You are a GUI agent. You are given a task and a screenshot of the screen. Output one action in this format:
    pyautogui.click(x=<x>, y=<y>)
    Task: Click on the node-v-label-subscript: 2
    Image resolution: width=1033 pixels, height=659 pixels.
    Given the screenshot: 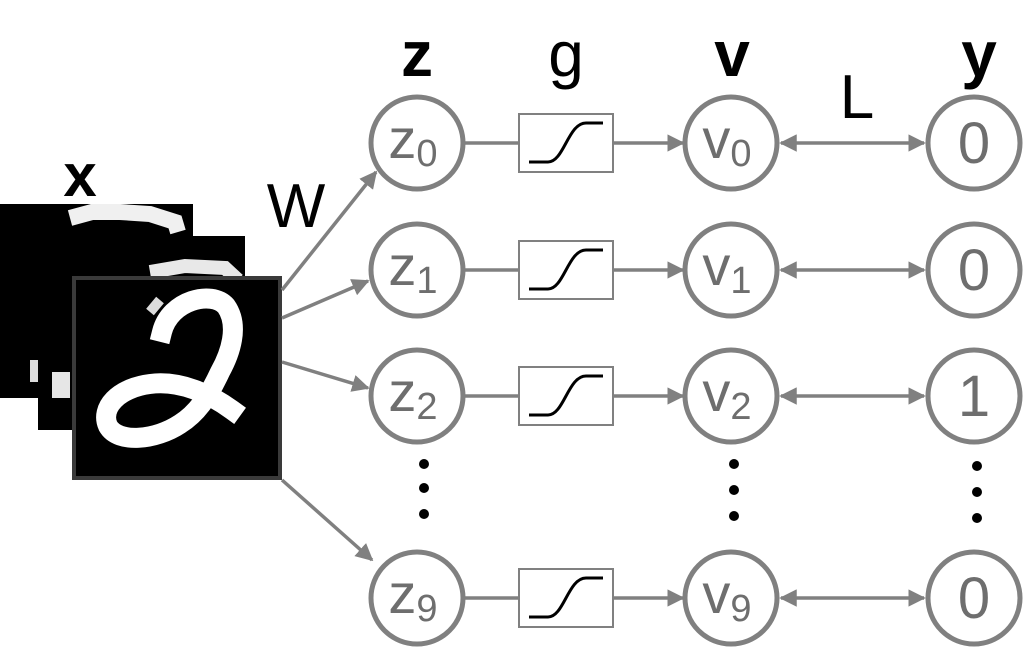 What is the action you would take?
    pyautogui.click(x=740, y=407)
    